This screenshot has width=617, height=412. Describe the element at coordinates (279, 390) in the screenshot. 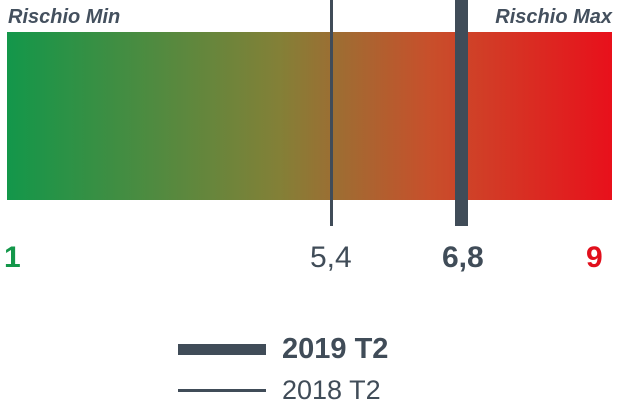

I see `legend-item-2018-t2: 2018 T2` at that location.